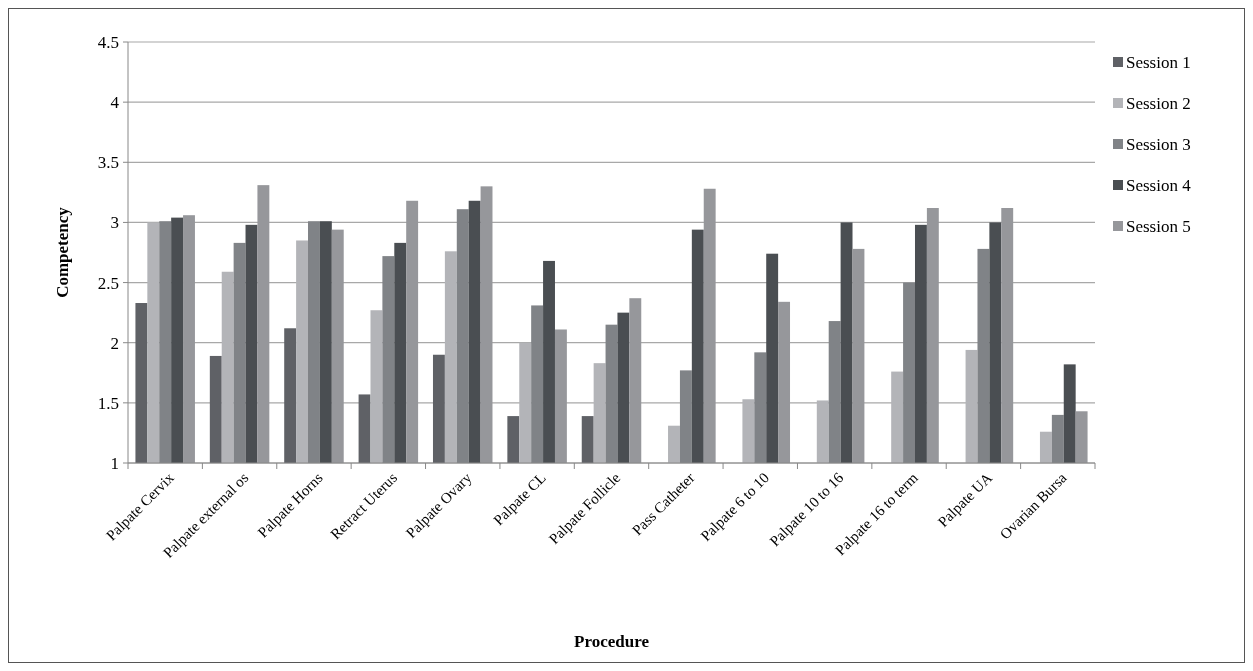  What do you see at coordinates (115, 103) in the screenshot?
I see `y-tick-label: 4` at bounding box center [115, 103].